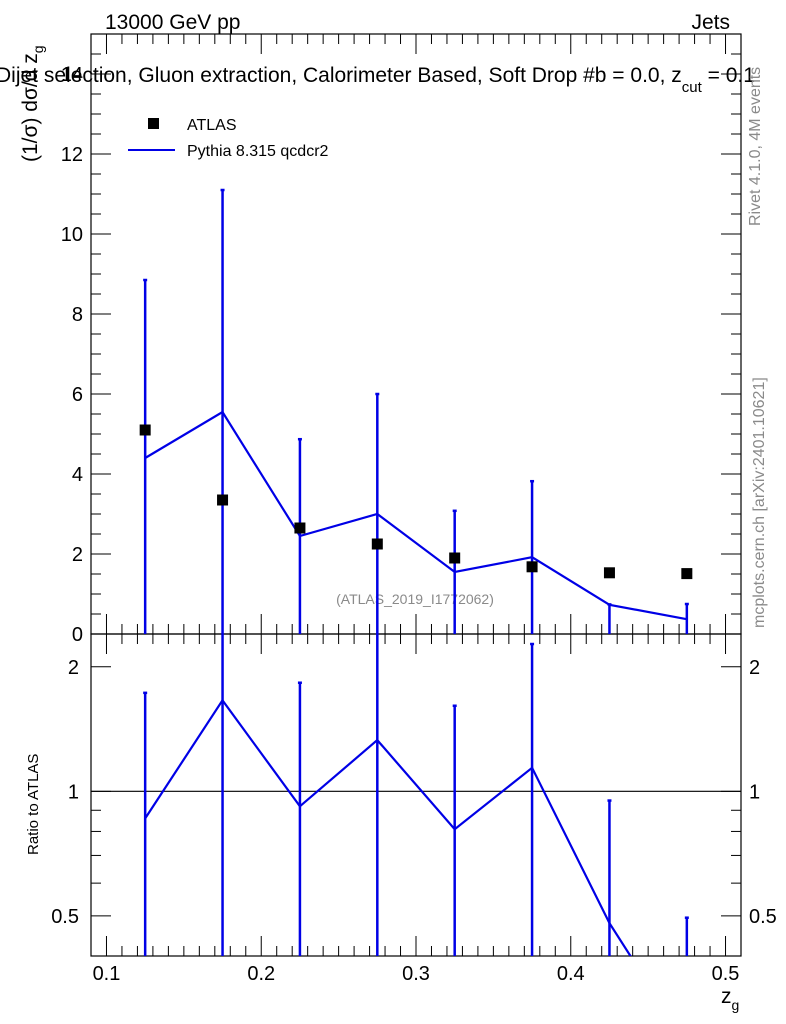 The width and height of the screenshot is (786, 1024). Describe the element at coordinates (153, 123) in the screenshot. I see `legend-data-marker` at that location.